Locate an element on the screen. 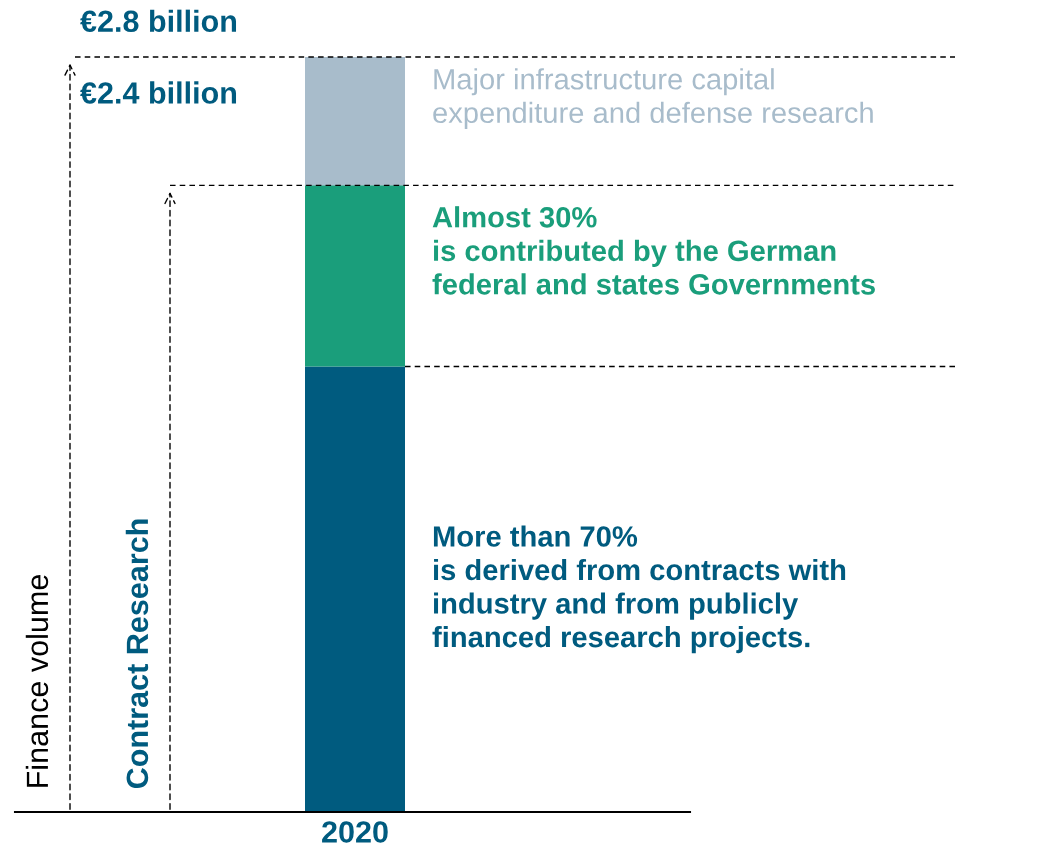 The height and width of the screenshot is (862, 1051). legend-label: €2.4 billion is located at coordinates (158, 92).